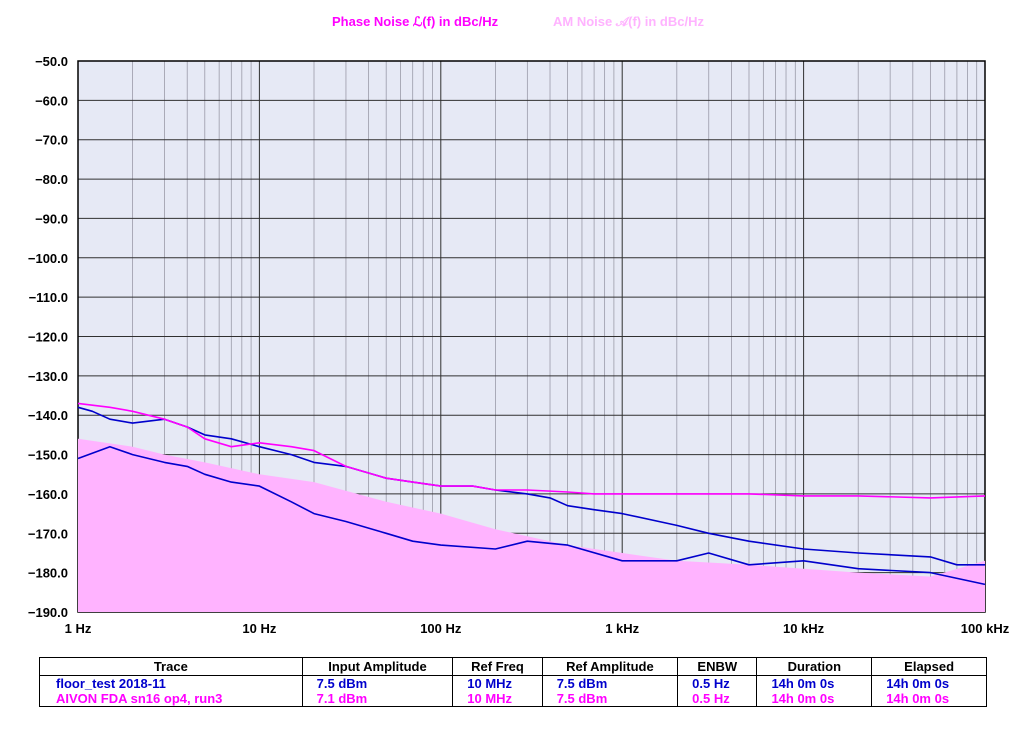 The image size is (1024, 754). What do you see at coordinates (415, 21) in the screenshot?
I see `phase-noise-legend-title: Phase Noise ℒ(f) in dBc/Hz` at bounding box center [415, 21].